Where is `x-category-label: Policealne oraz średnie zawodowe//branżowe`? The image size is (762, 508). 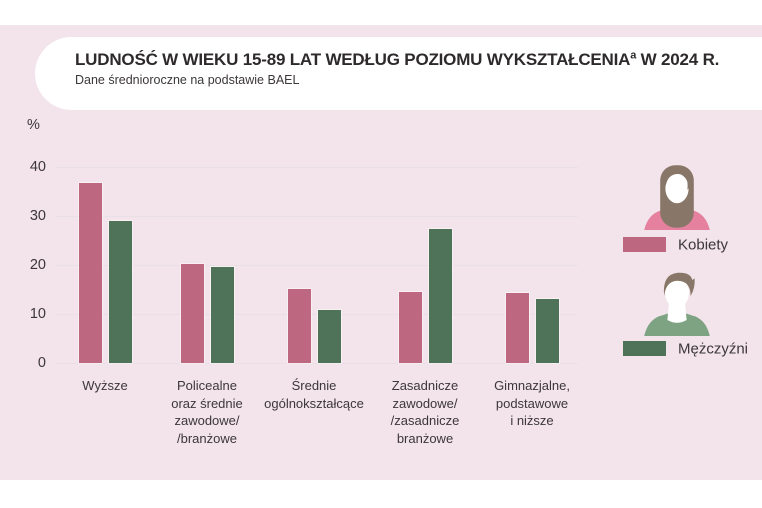 x-category-label: Policealne oraz średnie zawodowe//branżowe is located at coordinates (207, 412).